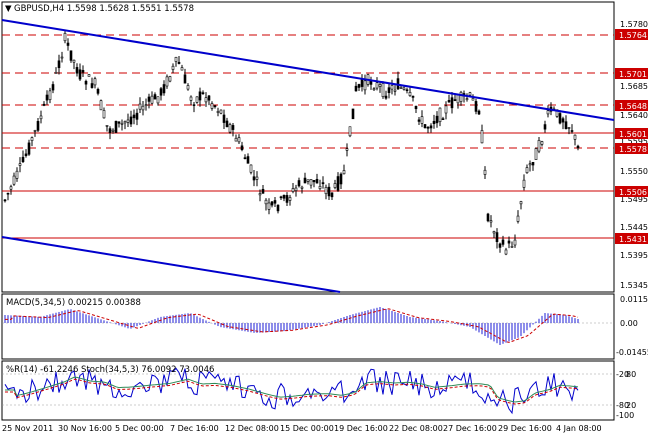 The image size is (648, 436). I want to click on macd-tick: 0.01155, so click(634, 299).